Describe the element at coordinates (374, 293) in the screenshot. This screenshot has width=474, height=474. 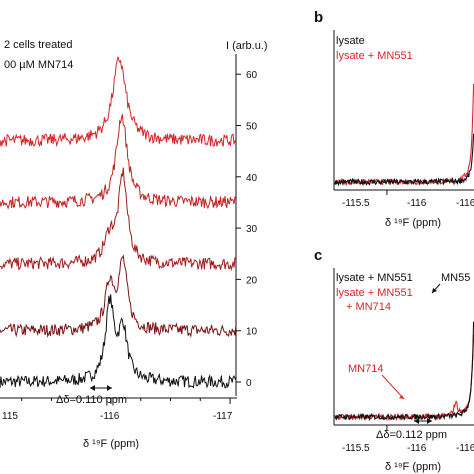
I see `panel-c-legend-line2: lysate + MN551` at that location.